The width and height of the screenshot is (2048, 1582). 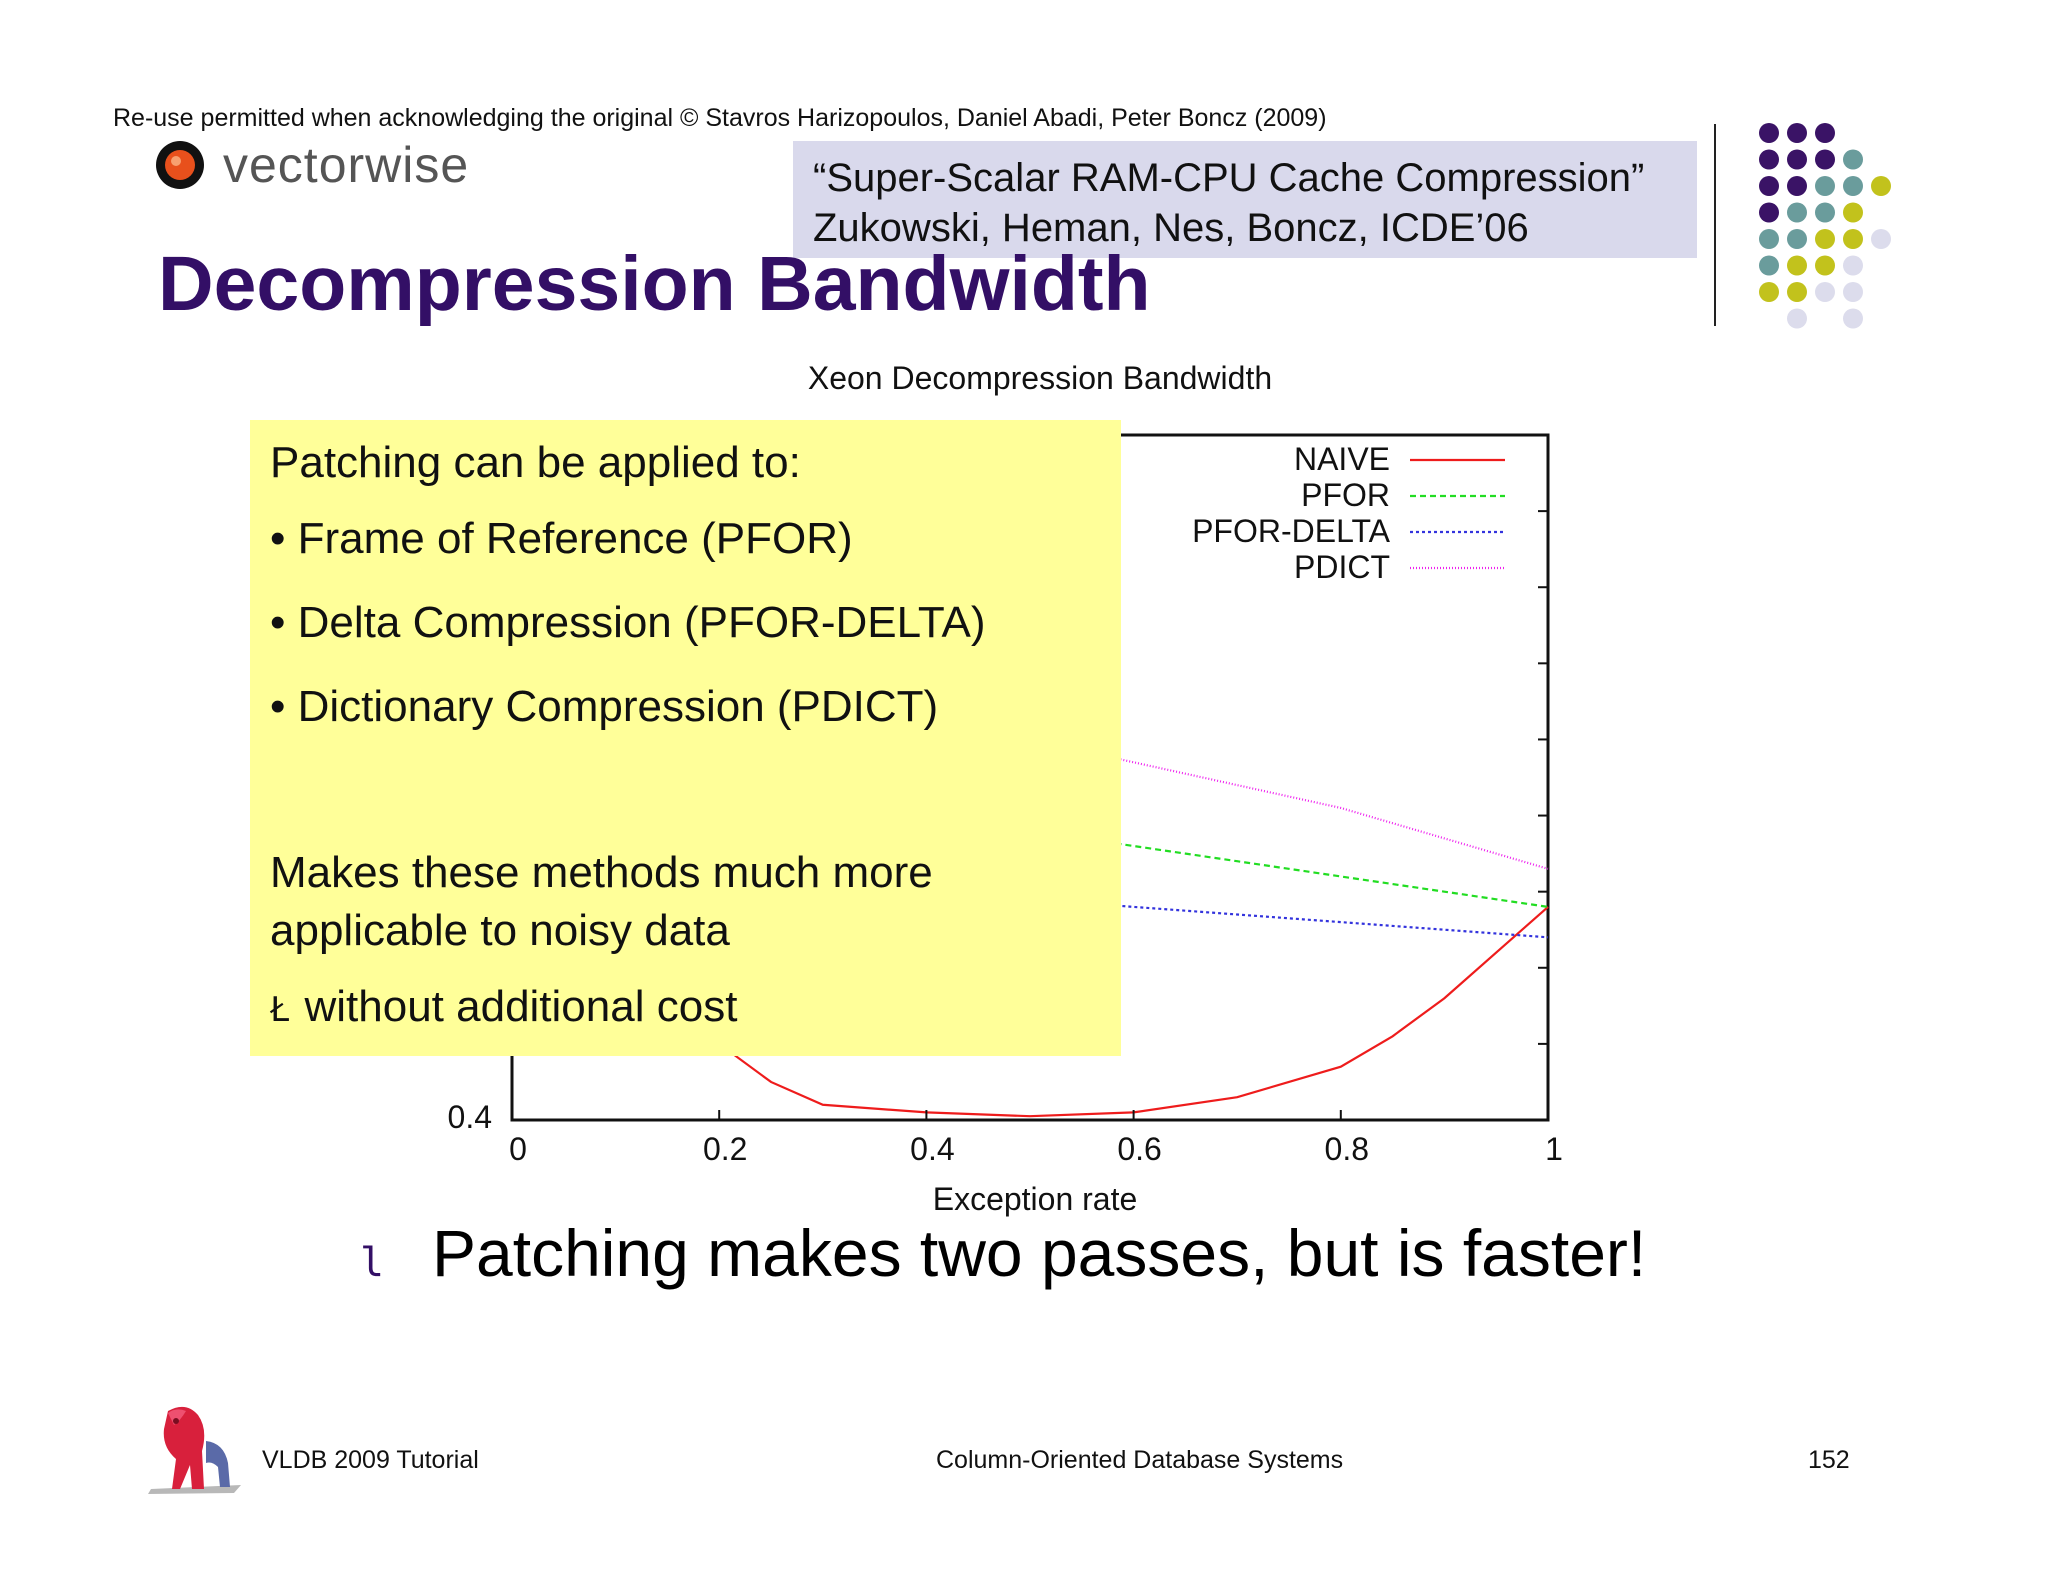 I want to click on chart-title: Xeon Decompression Bandwidth, so click(x=1040, y=378).